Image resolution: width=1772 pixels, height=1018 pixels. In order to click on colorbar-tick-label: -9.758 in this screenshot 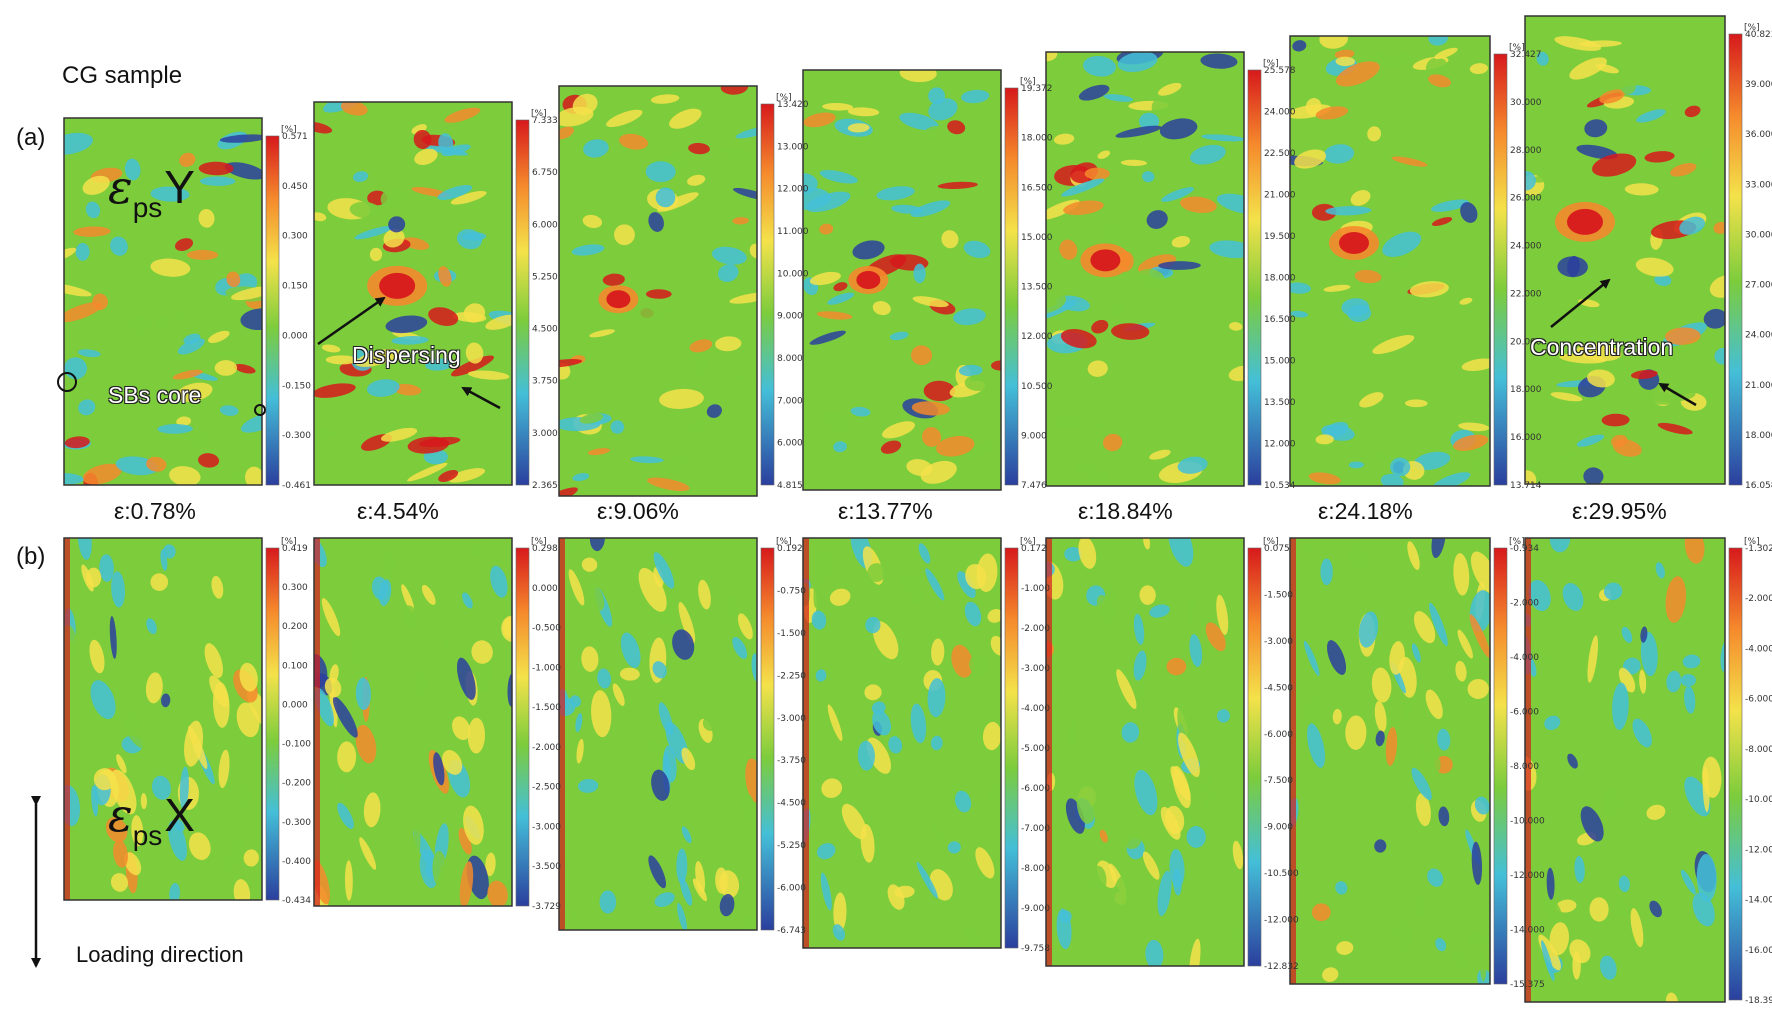, I will do `click(1035, 949)`.